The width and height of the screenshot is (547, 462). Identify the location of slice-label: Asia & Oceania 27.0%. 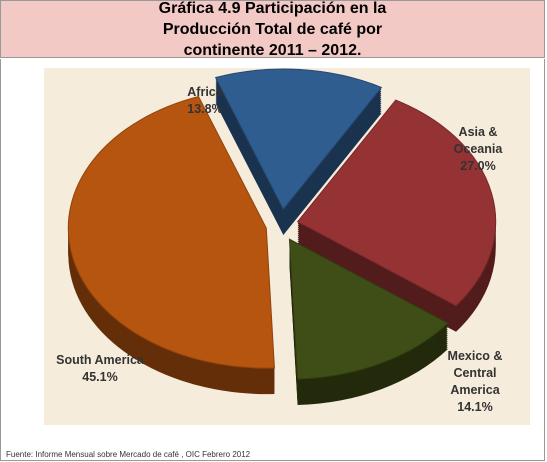
(478, 149).